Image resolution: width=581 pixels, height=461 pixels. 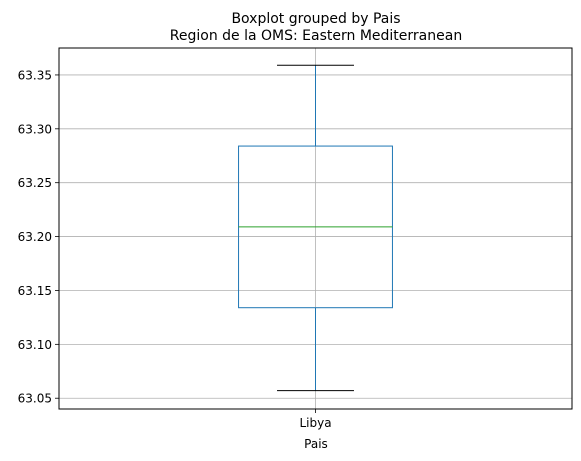 I want to click on y-tick-label: 63.10, so click(x=35, y=345).